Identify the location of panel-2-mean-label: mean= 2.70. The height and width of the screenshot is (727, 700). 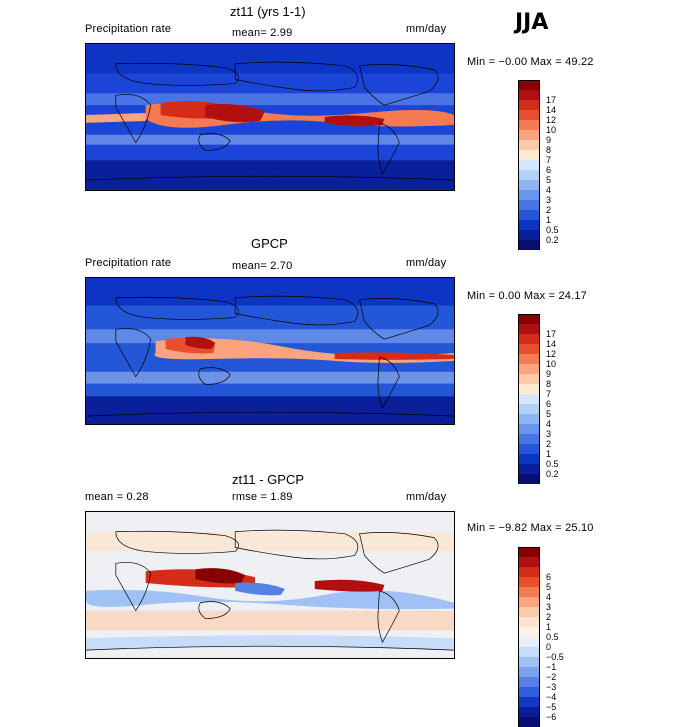
(262, 266).